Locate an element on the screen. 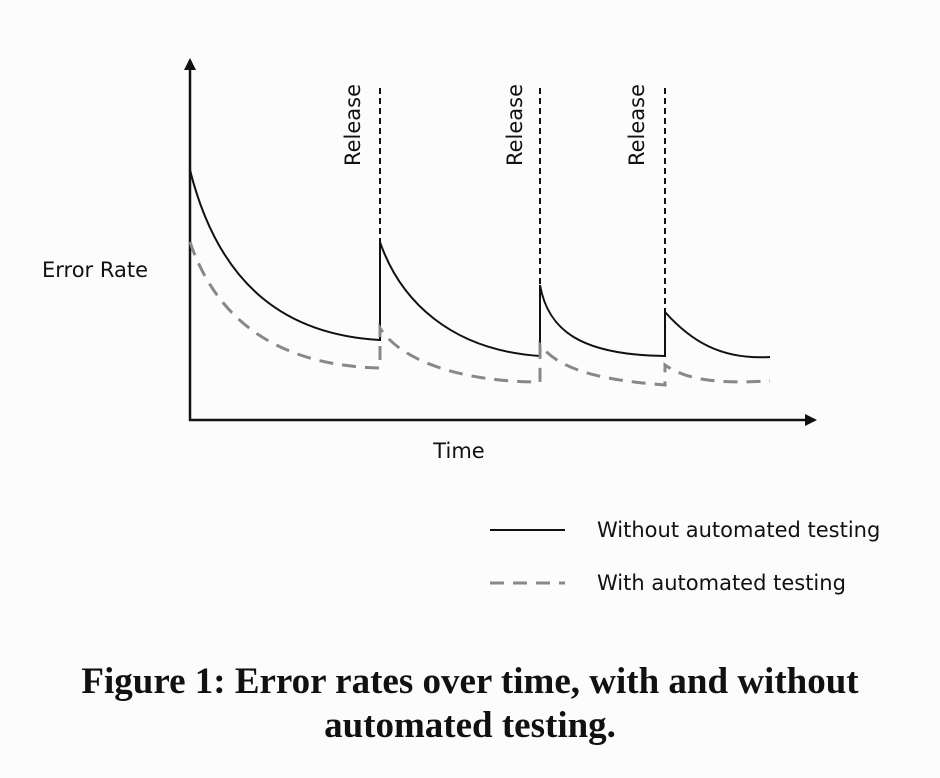 The width and height of the screenshot is (940, 778). y-axis-label: Error Rate is located at coordinates (95, 270).